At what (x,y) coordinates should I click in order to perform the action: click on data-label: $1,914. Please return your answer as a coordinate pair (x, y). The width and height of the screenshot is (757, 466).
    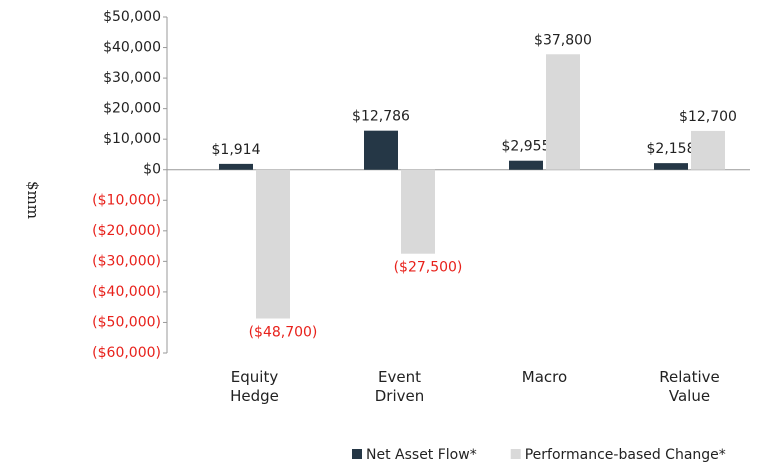
    Looking at the image, I should click on (236, 150).